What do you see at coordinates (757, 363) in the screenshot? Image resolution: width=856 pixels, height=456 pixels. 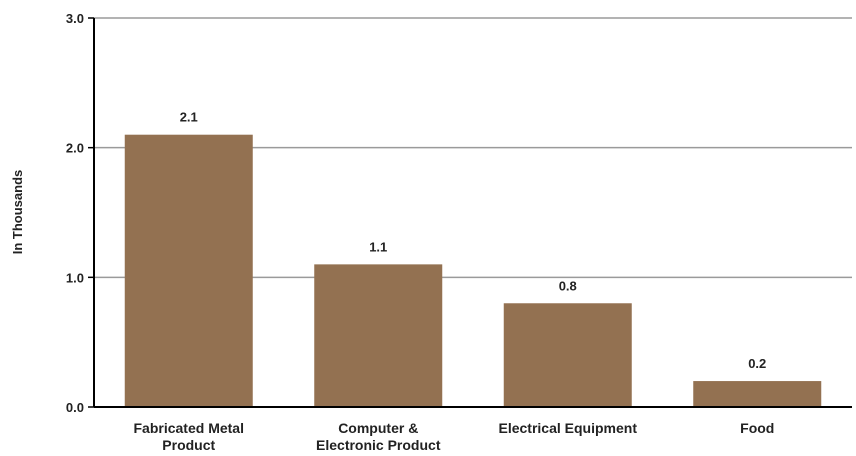 I see `data-label: 0.2` at bounding box center [757, 363].